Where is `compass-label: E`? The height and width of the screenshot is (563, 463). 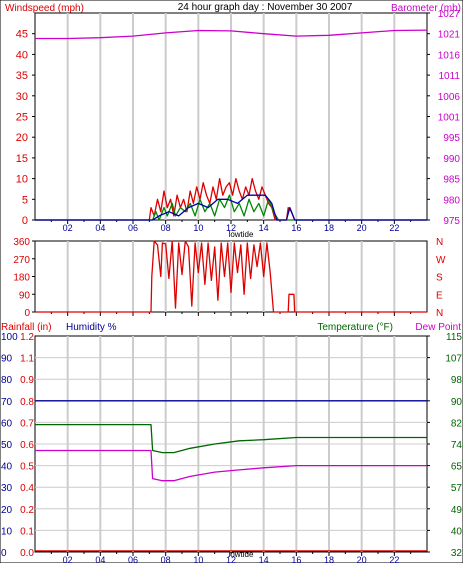
compass-label: E is located at coordinates (439, 295).